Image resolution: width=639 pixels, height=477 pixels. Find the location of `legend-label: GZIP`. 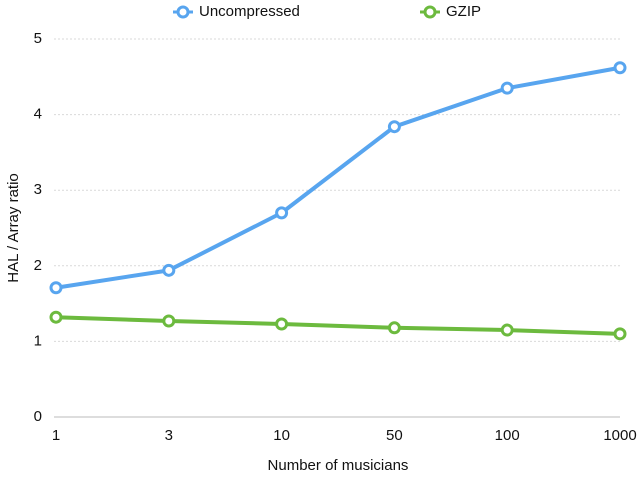

legend-label: GZIP is located at coordinates (463, 11).